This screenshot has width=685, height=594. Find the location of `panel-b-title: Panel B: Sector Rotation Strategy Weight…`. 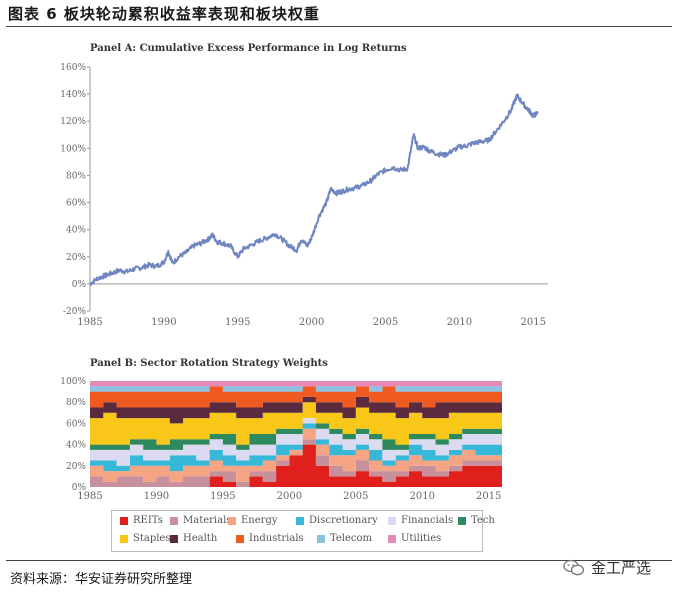

panel-b-title: Panel B: Sector Rotation Strategy Weight… is located at coordinates (209, 363).